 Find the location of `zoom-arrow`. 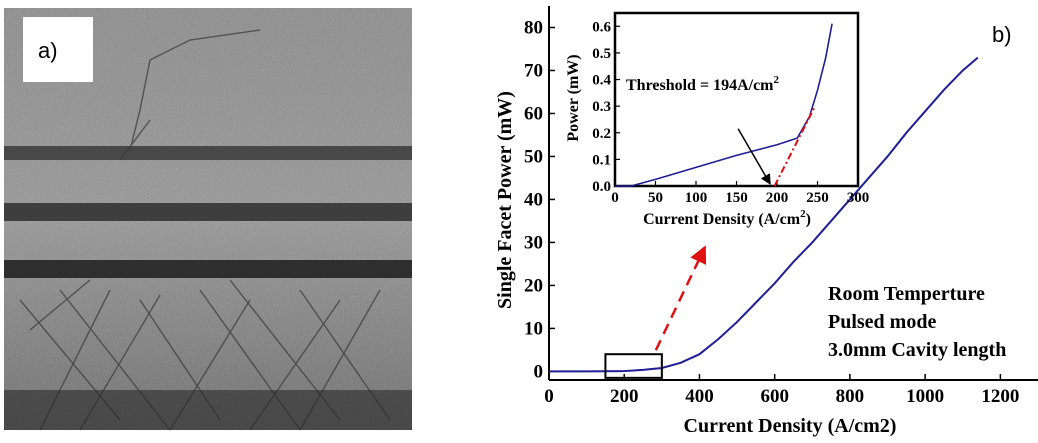

zoom-arrow is located at coordinates (680, 298).